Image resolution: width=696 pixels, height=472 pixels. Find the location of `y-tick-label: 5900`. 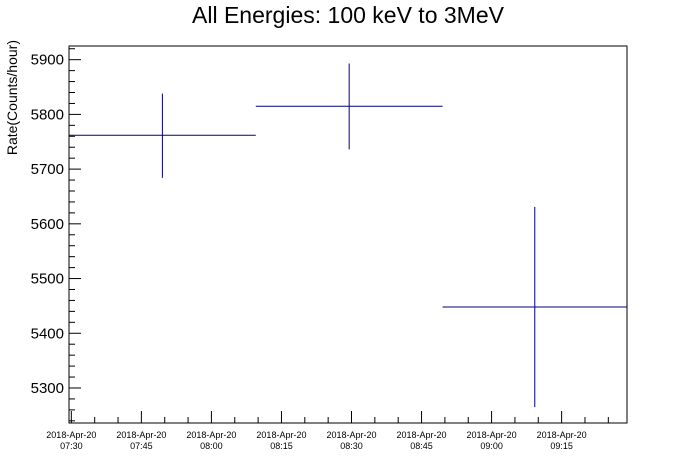

y-tick-label: 5900 is located at coordinates (47, 60).